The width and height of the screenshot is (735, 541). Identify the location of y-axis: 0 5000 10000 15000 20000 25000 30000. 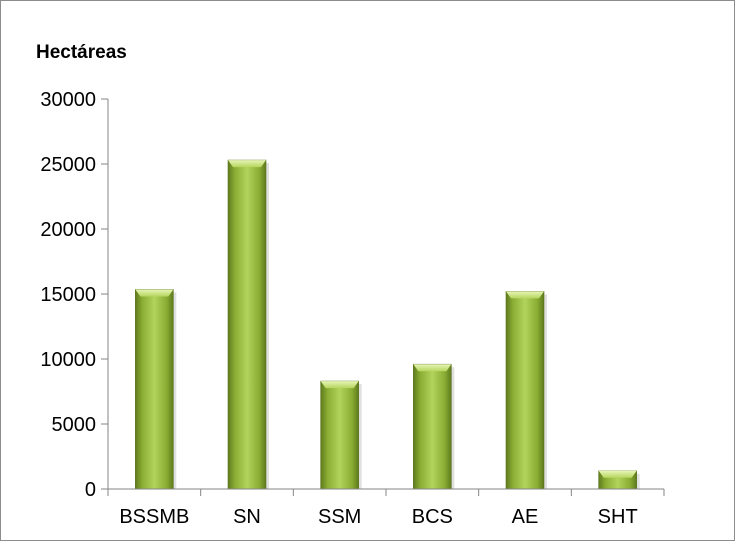
(74, 295).